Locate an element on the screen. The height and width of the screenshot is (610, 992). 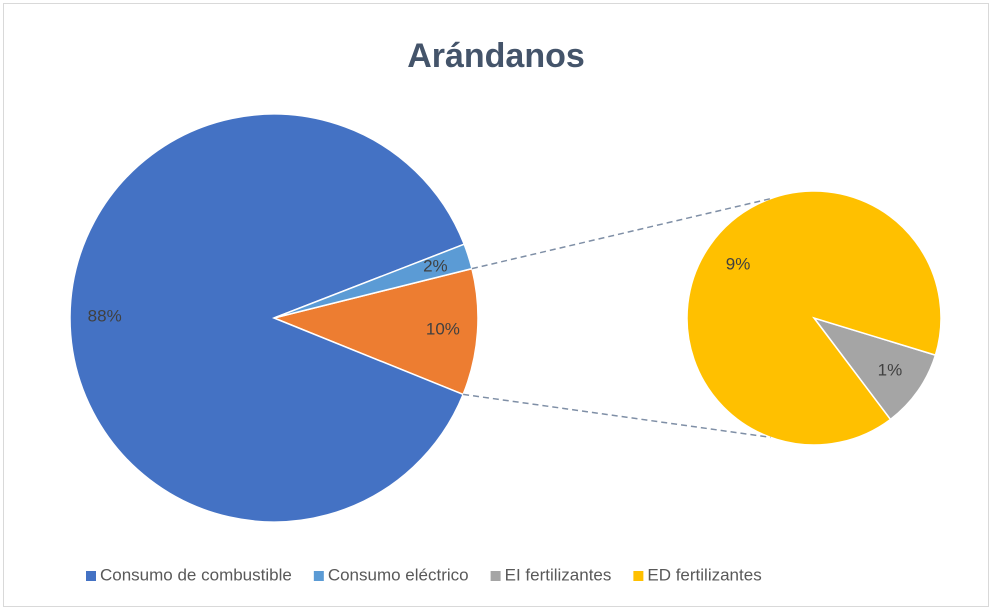
data-label: 88% is located at coordinates (105, 315).